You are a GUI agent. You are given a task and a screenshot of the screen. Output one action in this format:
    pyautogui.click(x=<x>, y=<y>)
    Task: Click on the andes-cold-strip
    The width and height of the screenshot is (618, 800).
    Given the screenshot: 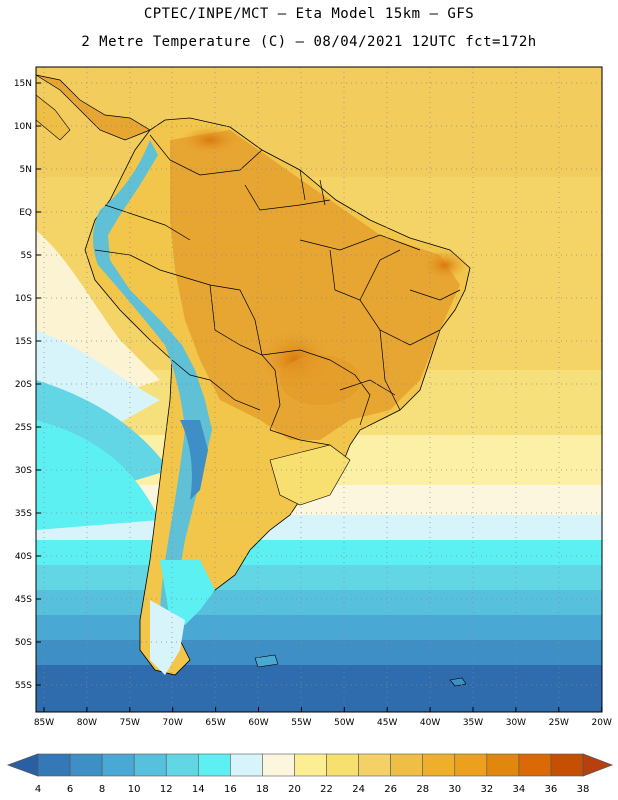 What is the action you would take?
    pyautogui.click(x=152, y=390)
    